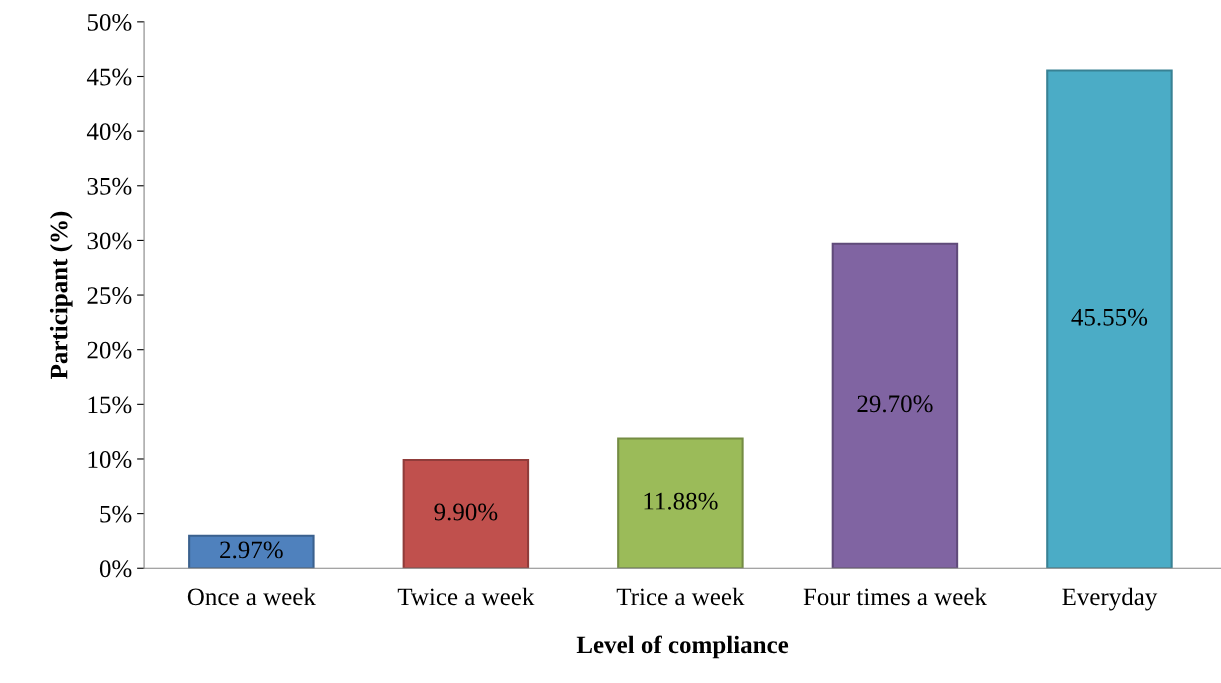 Image resolution: width=1221 pixels, height=683 pixels. I want to click on data-label: 2.97%, so click(251, 550).